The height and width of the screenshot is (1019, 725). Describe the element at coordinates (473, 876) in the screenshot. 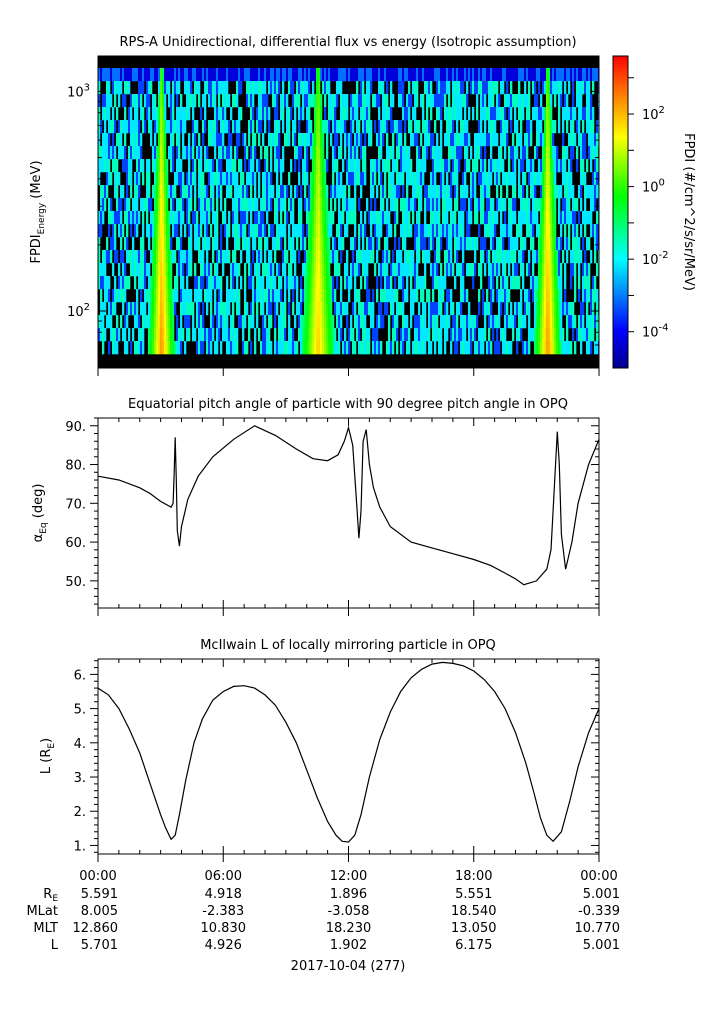

I see `svg-text: 18:00` at that location.